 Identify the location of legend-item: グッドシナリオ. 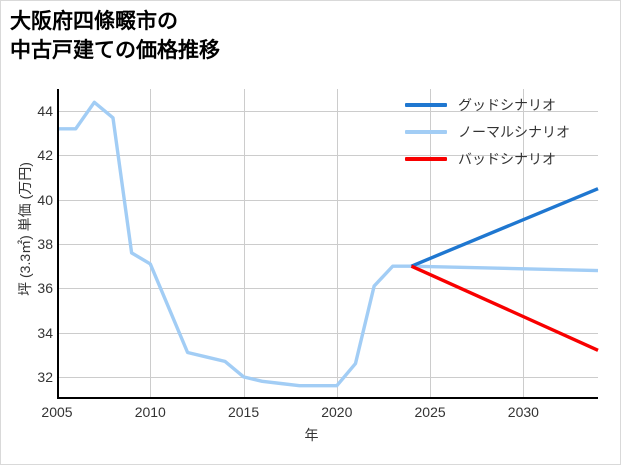
(510, 105).